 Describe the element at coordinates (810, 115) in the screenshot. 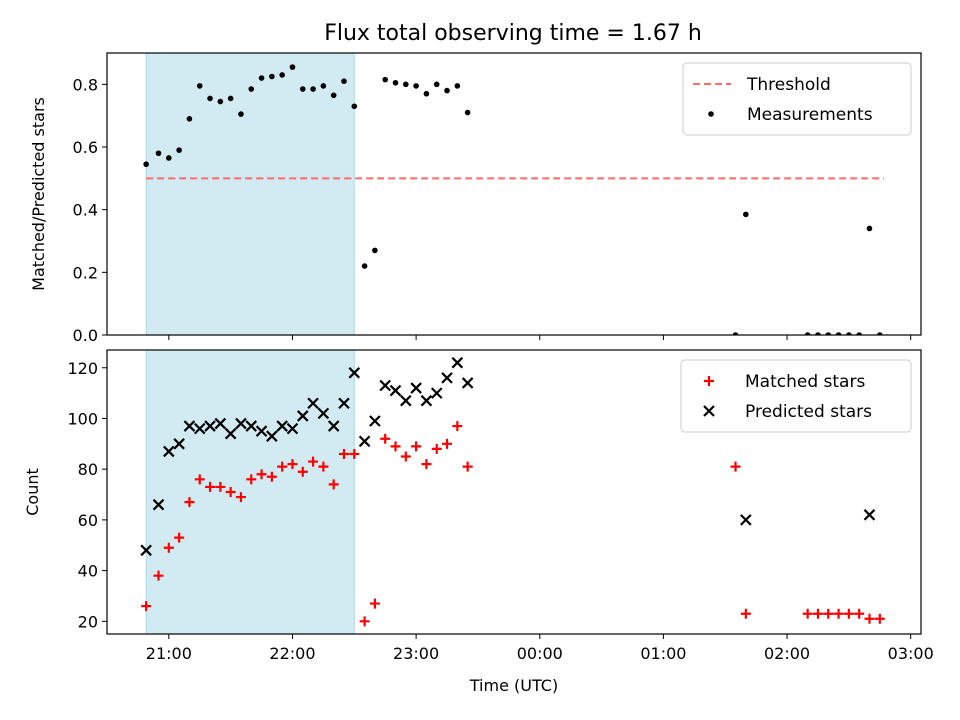

I see `legend-label: Measurements` at that location.